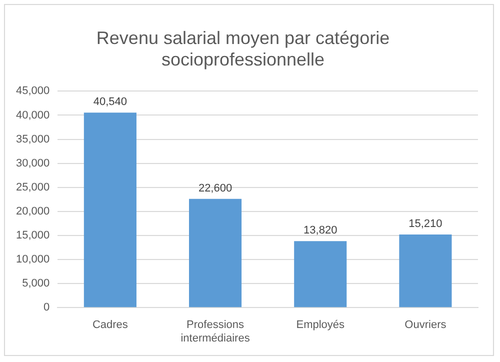 Image resolution: width=500 pixels, height=362 pixels. I want to click on y-tick-label: 40,000, so click(33, 115).